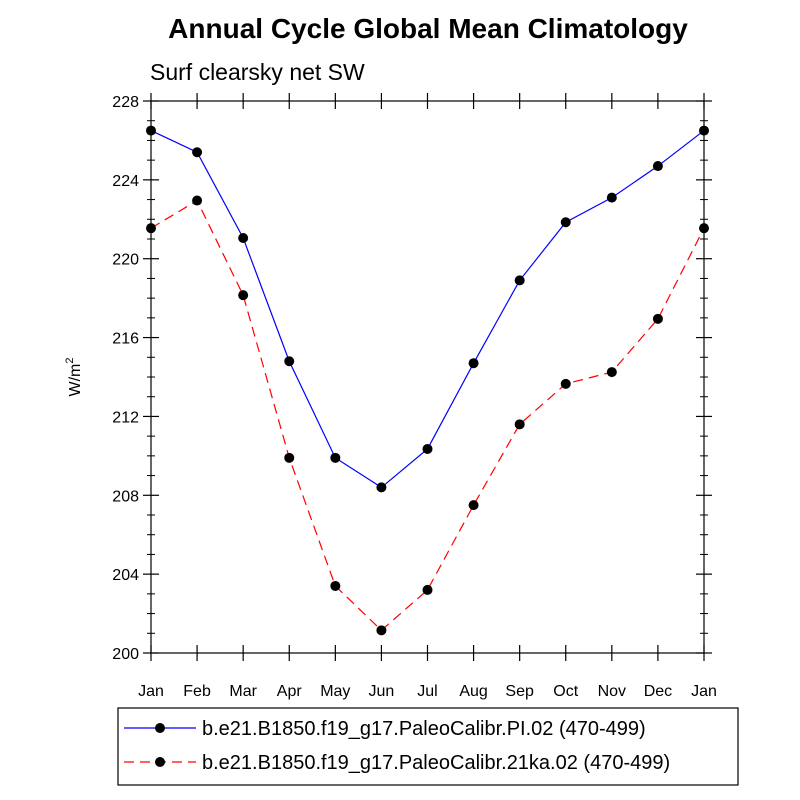  Describe the element at coordinates (428, 28) in the screenshot. I see `chart-title: Annual Cycle Global Mean Climatology` at that location.